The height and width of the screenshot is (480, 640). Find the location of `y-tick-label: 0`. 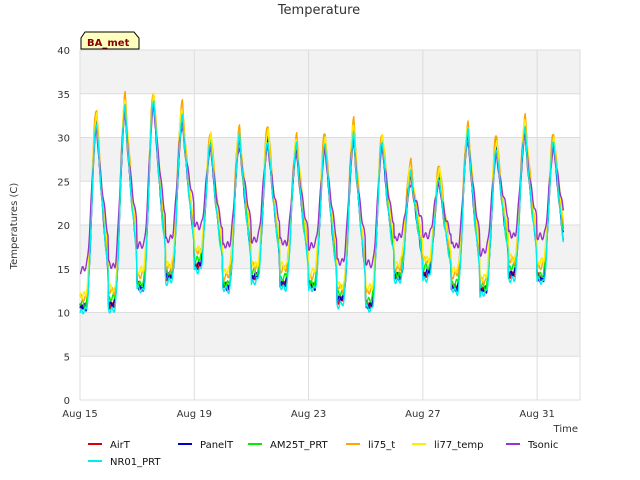

y-tick-label: 0 is located at coordinates (67, 401).